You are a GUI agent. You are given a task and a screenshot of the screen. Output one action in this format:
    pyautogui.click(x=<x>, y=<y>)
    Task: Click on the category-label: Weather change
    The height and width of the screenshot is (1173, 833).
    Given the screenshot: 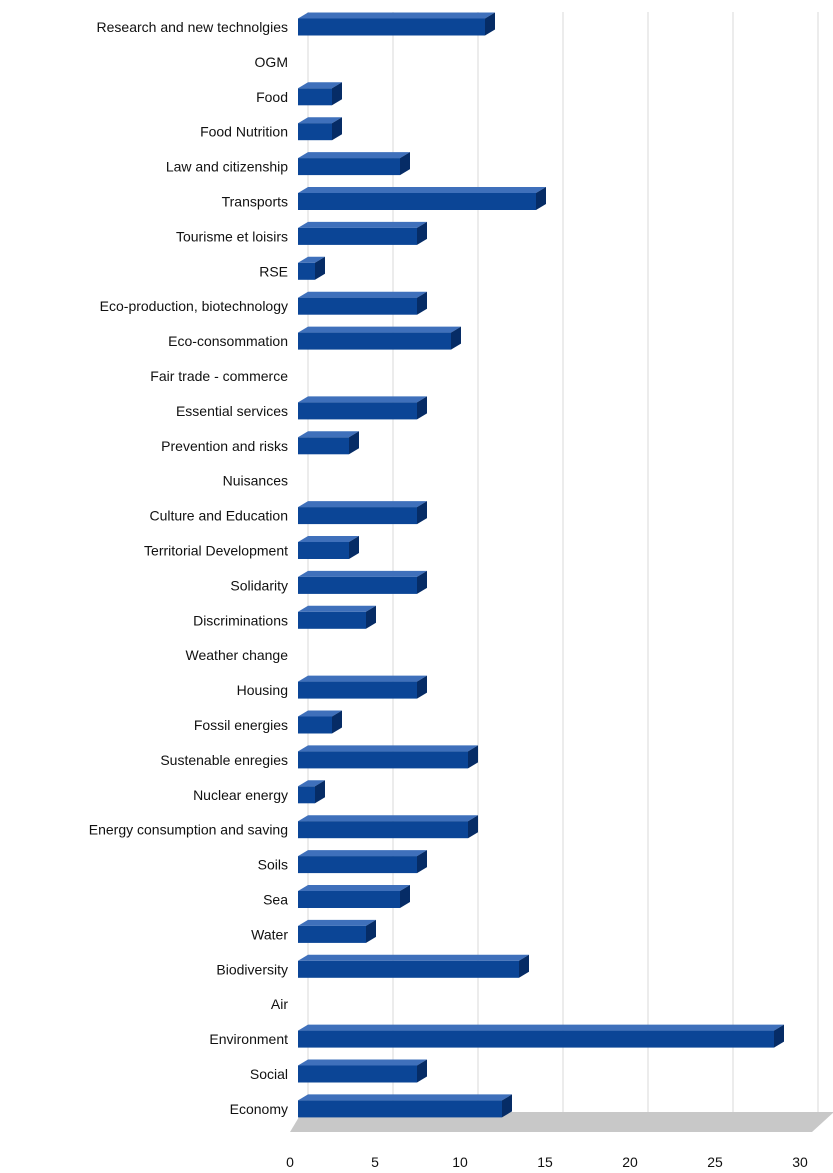 What is the action you would take?
    pyautogui.click(x=237, y=655)
    